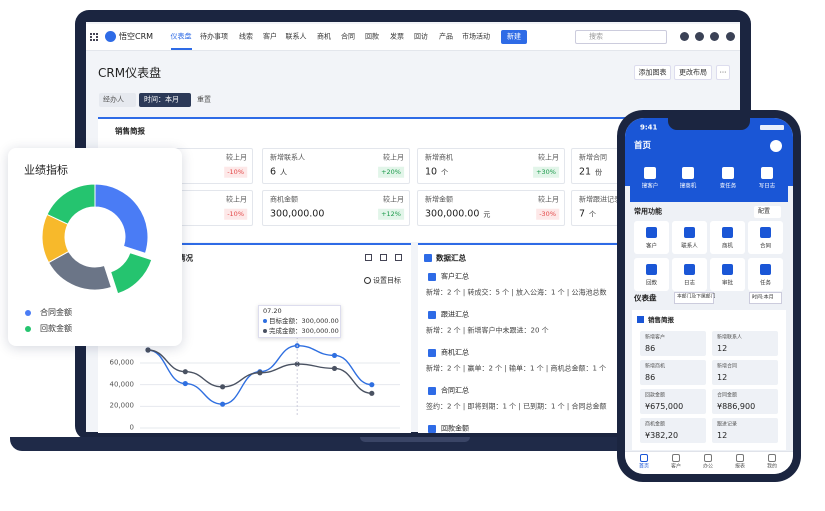 This screenshot has width=825, height=511. I want to click on legend-dot, so click(28, 329).